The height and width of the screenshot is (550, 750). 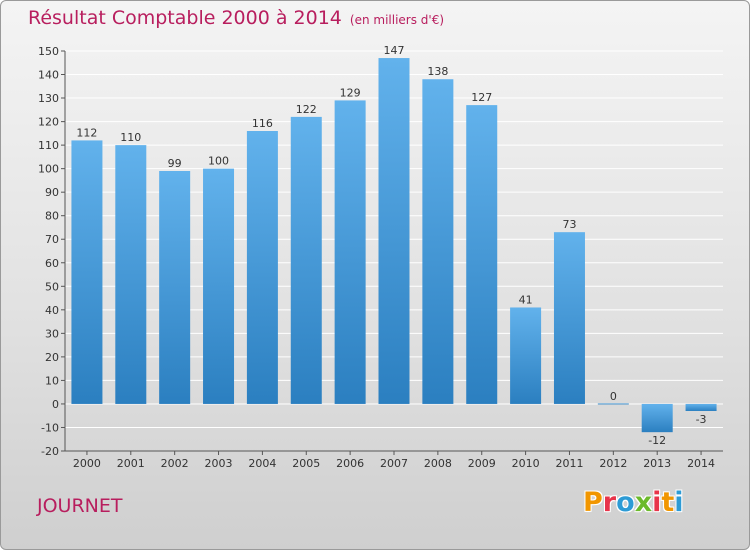 I want to click on x-tick-label: 2012, so click(x=613, y=463).